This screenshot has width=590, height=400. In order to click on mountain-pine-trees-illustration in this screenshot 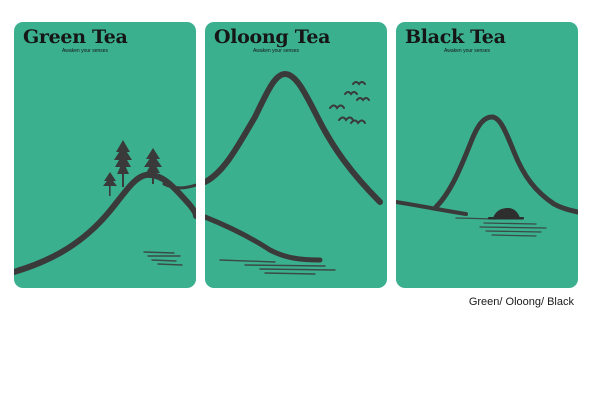, I will do `click(105, 207)`.